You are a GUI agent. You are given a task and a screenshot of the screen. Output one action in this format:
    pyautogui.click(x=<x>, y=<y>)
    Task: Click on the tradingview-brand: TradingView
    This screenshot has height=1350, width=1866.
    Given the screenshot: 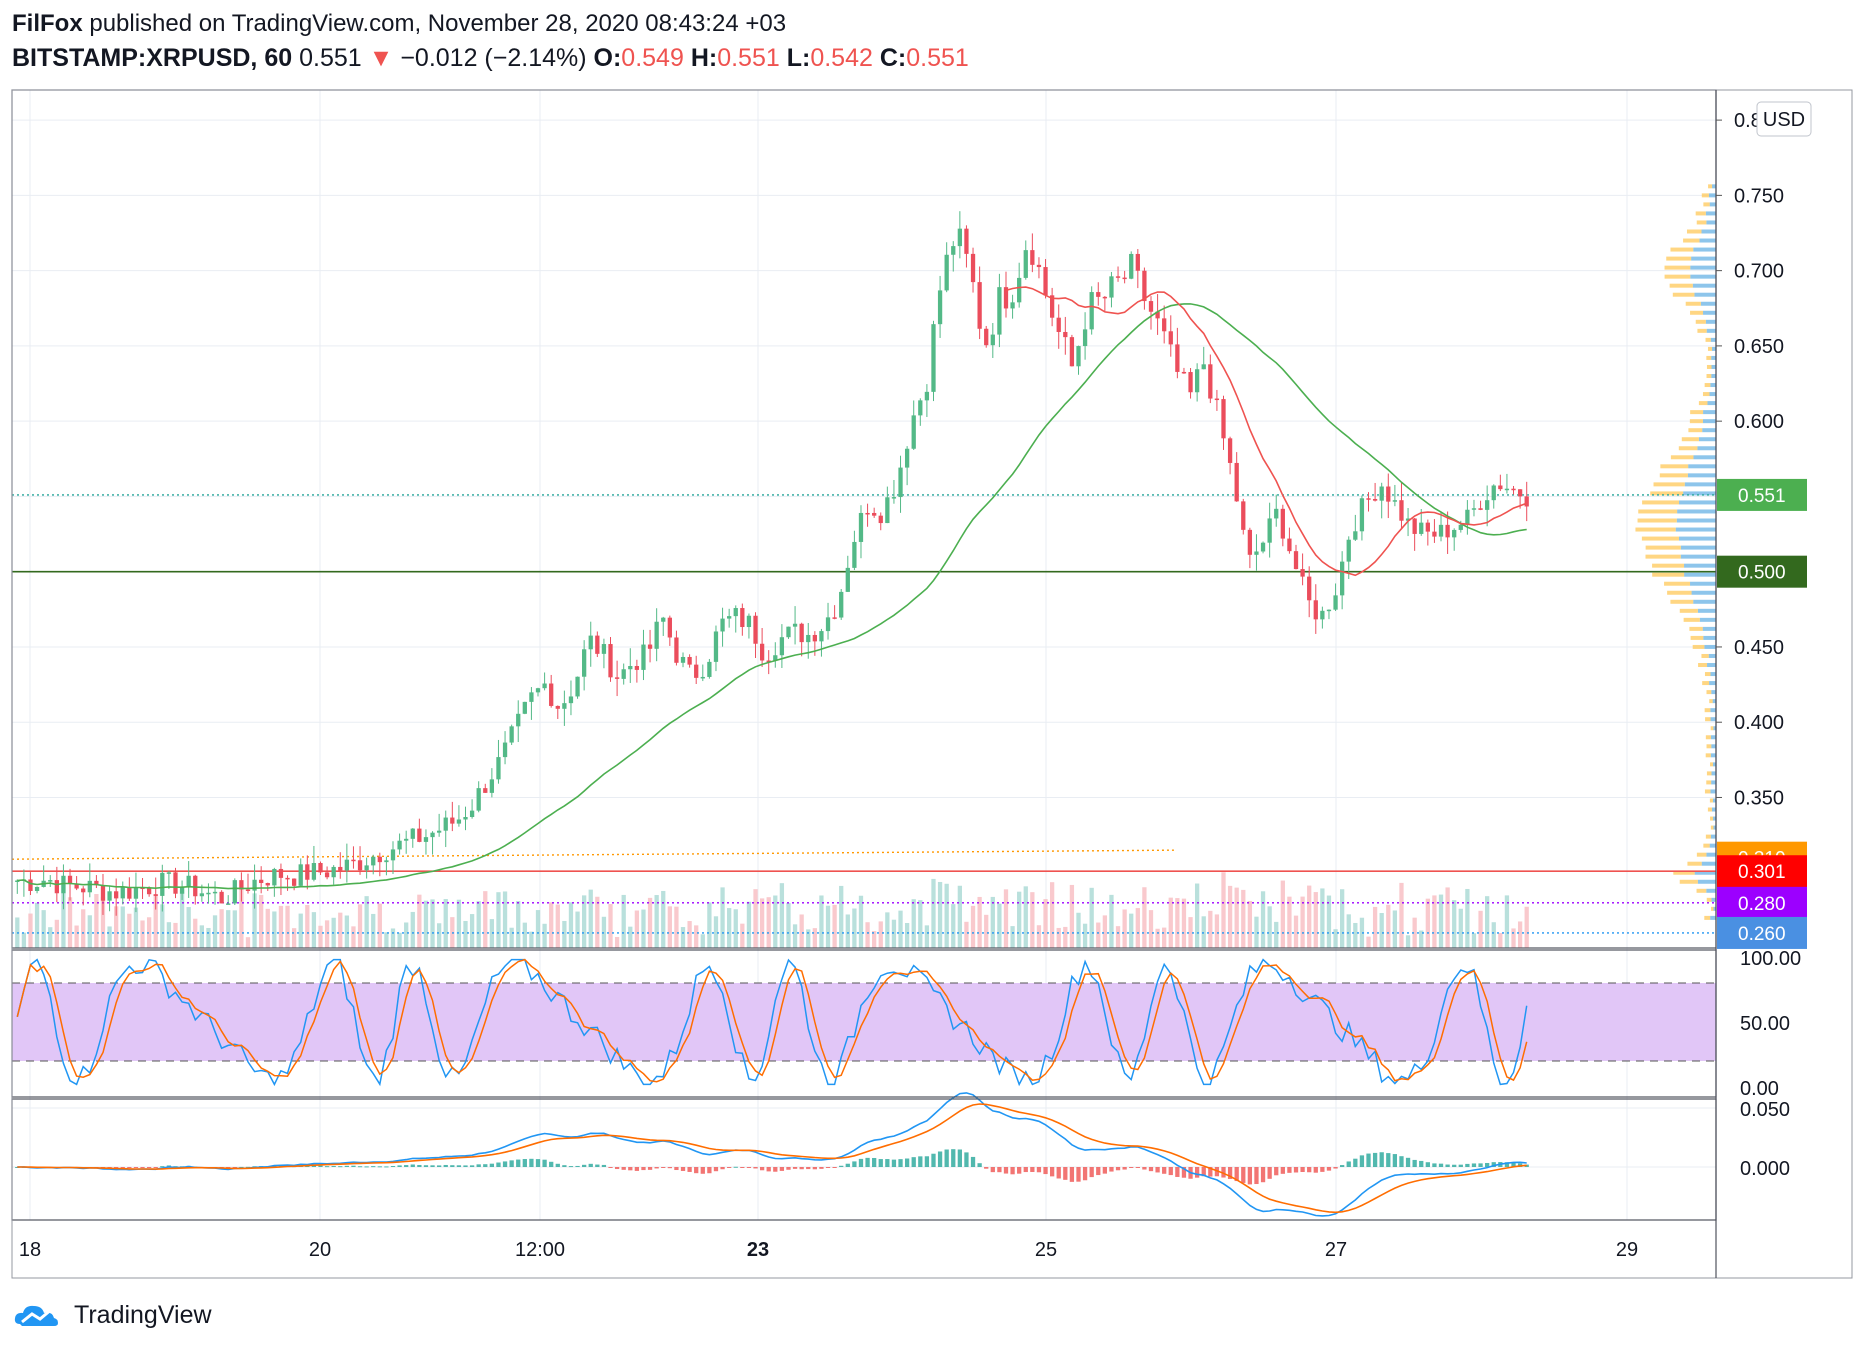 What is the action you would take?
    pyautogui.click(x=143, y=1314)
    